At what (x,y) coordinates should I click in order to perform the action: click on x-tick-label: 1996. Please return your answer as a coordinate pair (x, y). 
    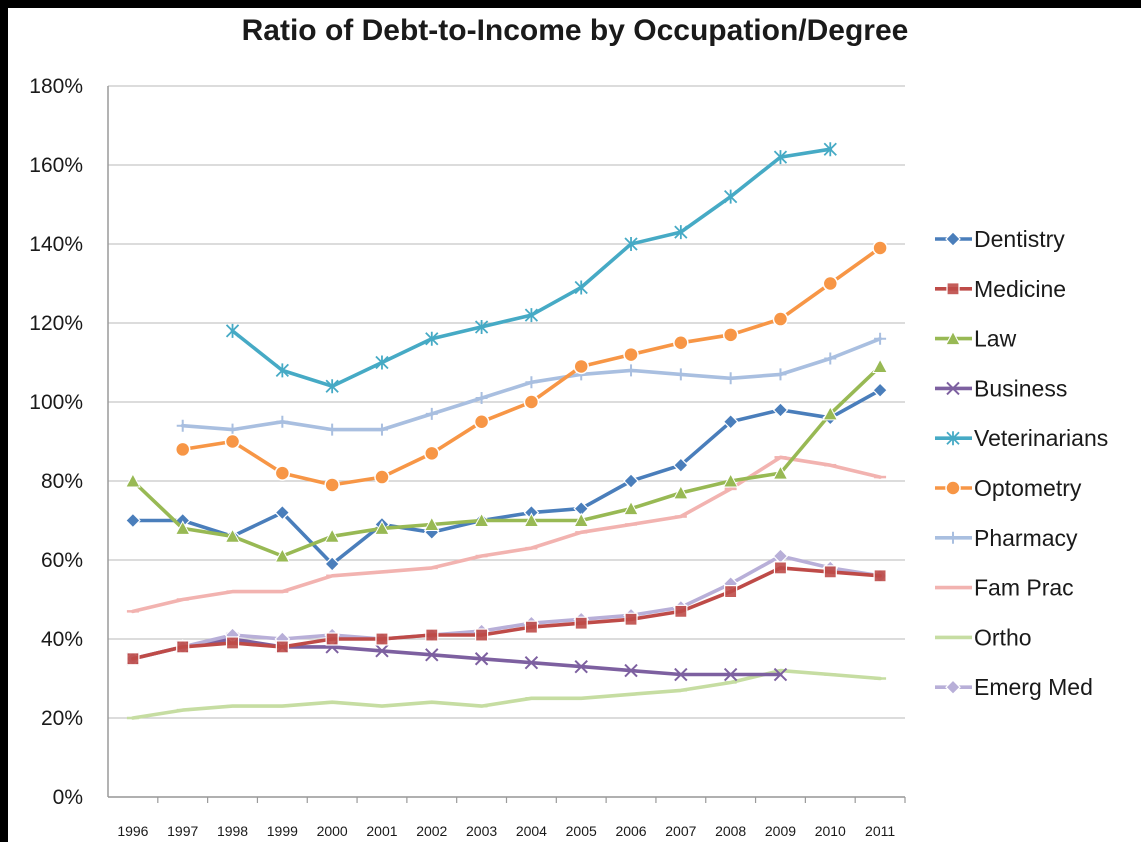
    Looking at the image, I should click on (132, 831).